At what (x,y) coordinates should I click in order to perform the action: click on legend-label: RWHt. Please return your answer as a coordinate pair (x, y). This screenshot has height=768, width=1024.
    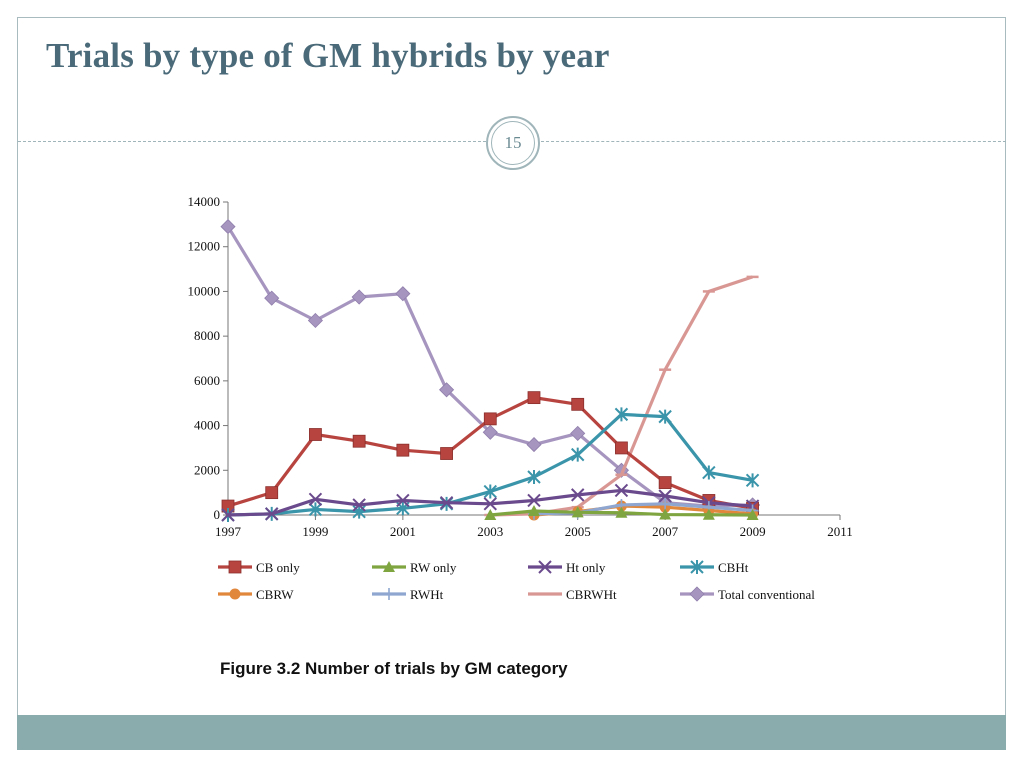
    Looking at the image, I should click on (427, 594).